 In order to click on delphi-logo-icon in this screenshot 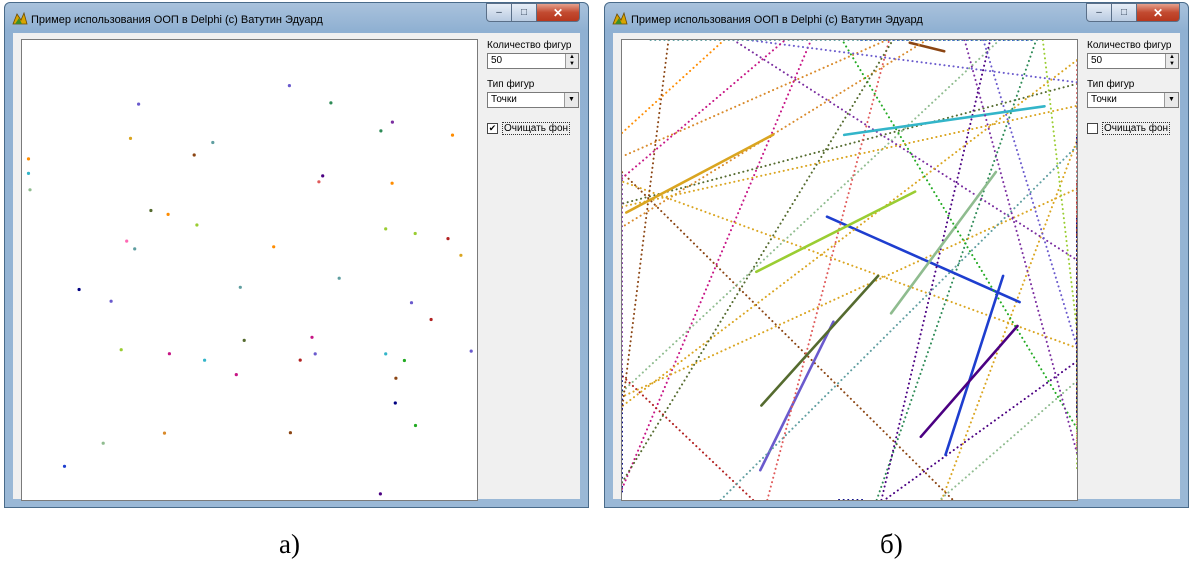, I will do `click(620, 18)`.